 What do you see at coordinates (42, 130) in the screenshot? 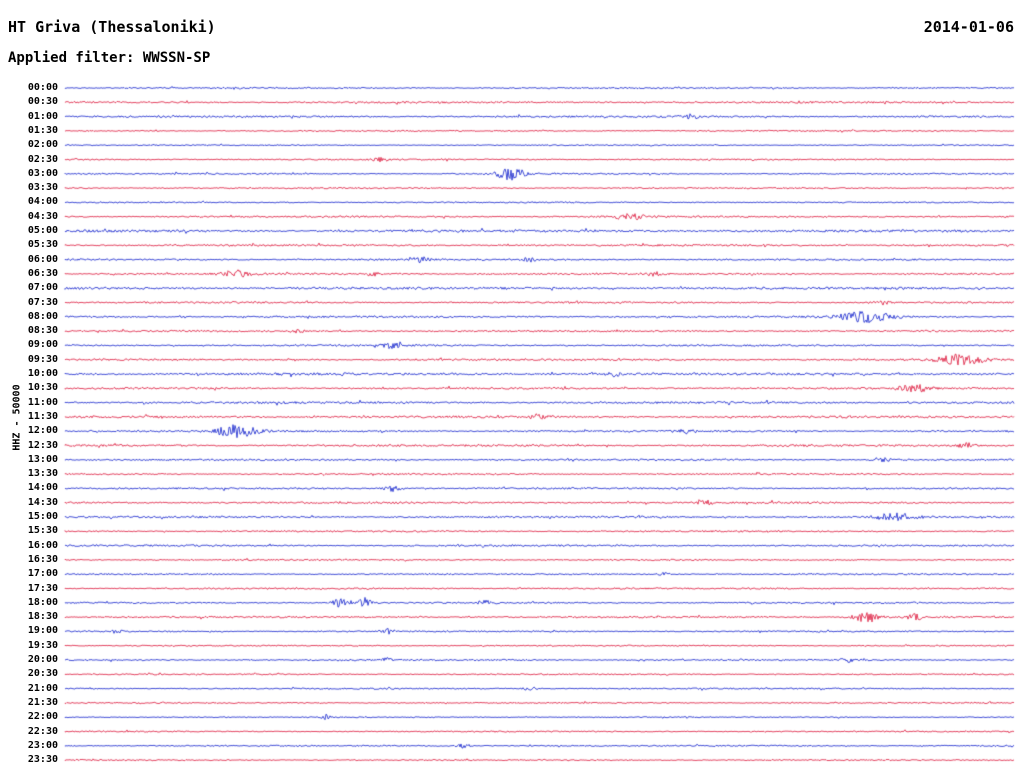
I see `time-label: 01:30` at bounding box center [42, 130].